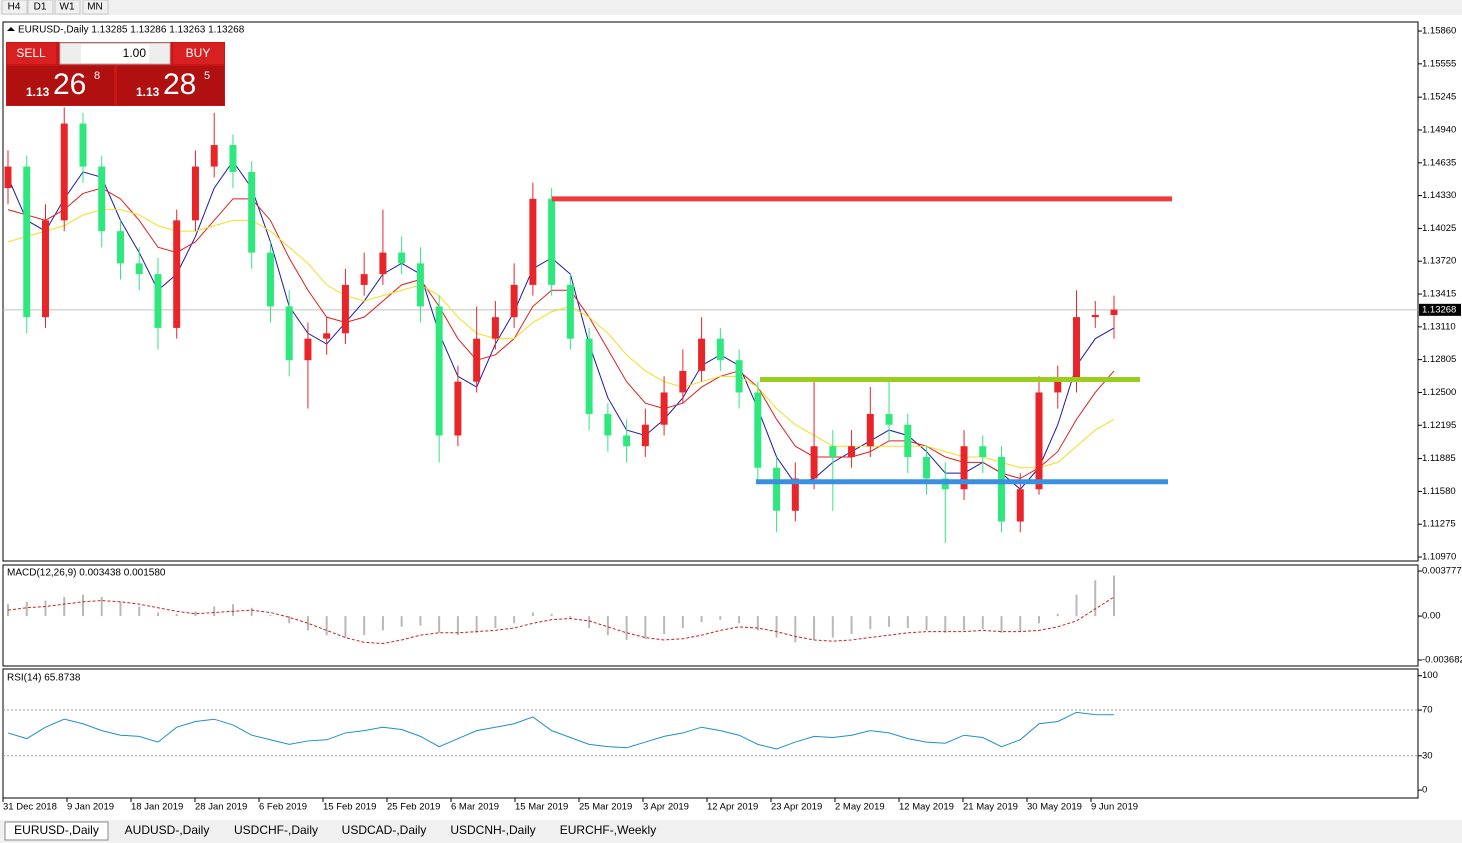  What do you see at coordinates (1439, 392) in the screenshot?
I see `y-tick-label: 1.12500` at bounding box center [1439, 392].